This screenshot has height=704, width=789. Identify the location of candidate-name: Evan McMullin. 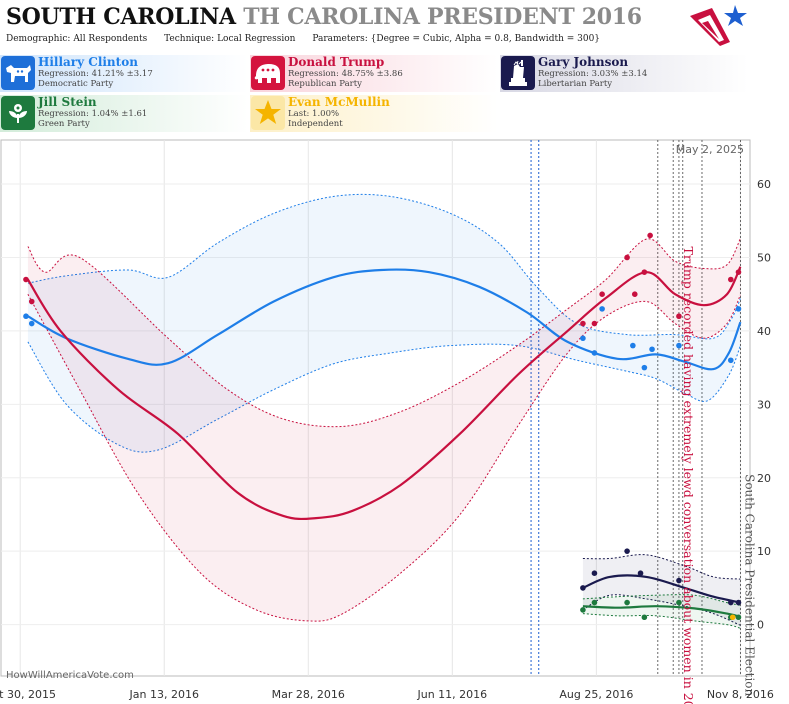
(339, 102).